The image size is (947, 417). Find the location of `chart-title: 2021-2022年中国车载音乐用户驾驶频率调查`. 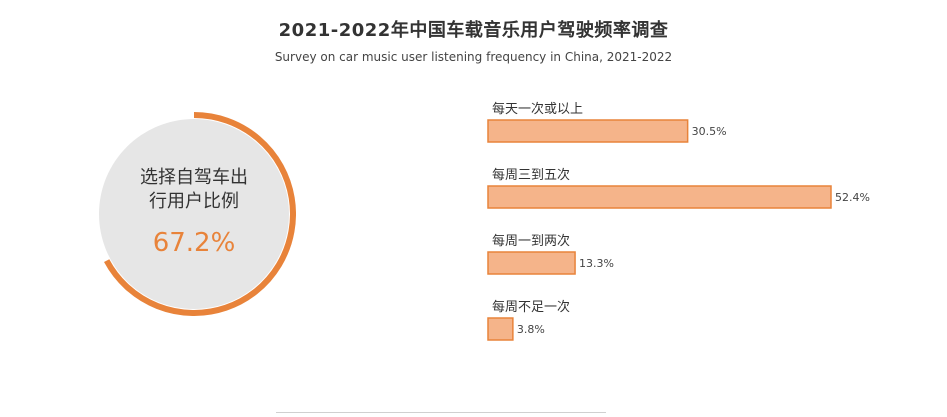

chart-title: 2021-2022年中国车载音乐用户驾驶频率调查 is located at coordinates (473, 30).